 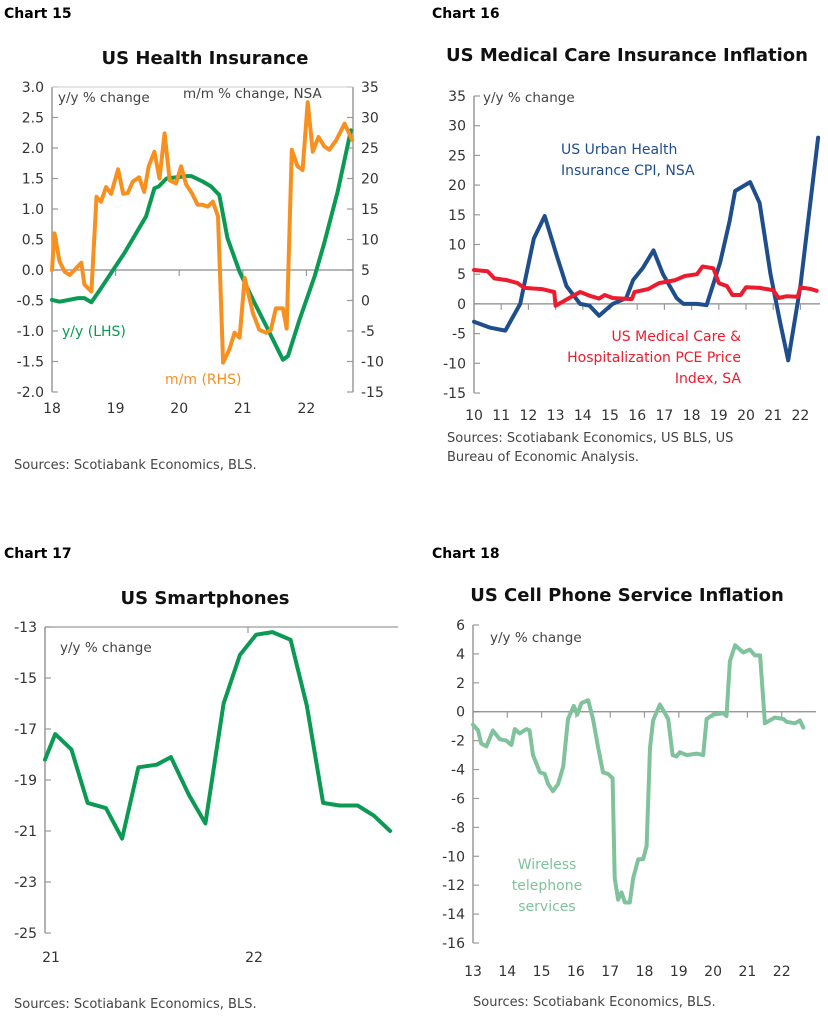 What do you see at coordinates (38, 14) in the screenshot?
I see `chart-15-label: Chart 15` at bounding box center [38, 14].